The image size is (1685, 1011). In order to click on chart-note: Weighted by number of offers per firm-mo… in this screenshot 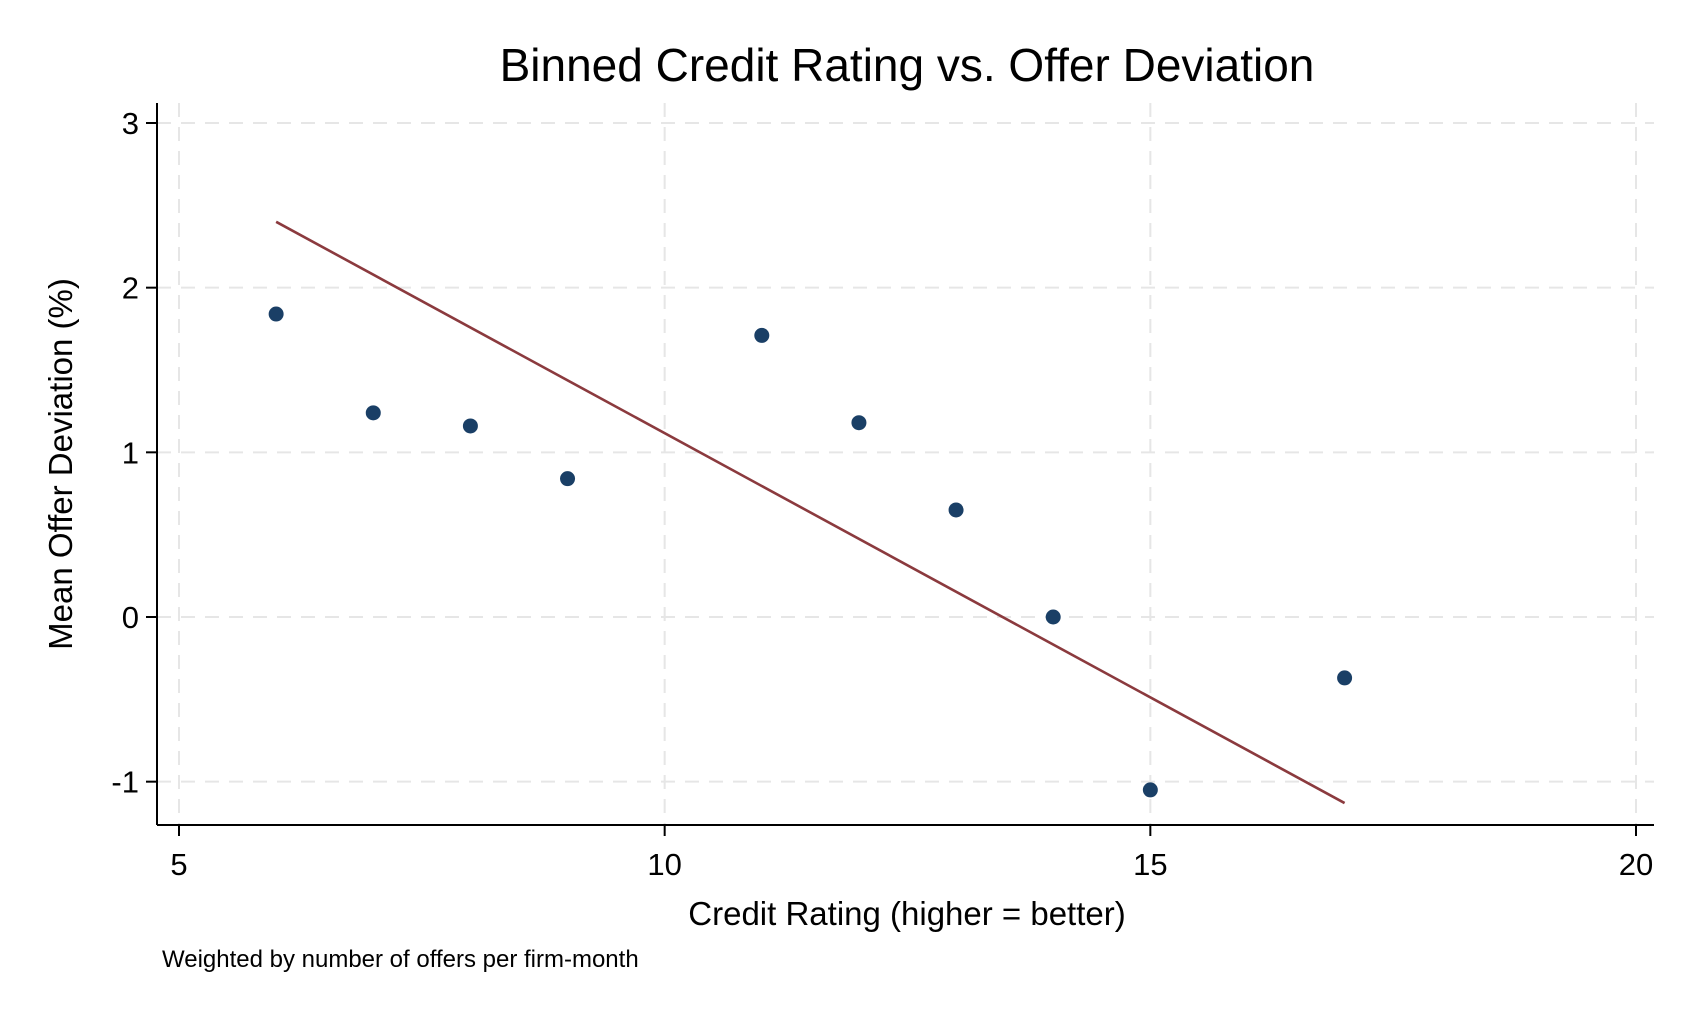, I will do `click(400, 959)`.